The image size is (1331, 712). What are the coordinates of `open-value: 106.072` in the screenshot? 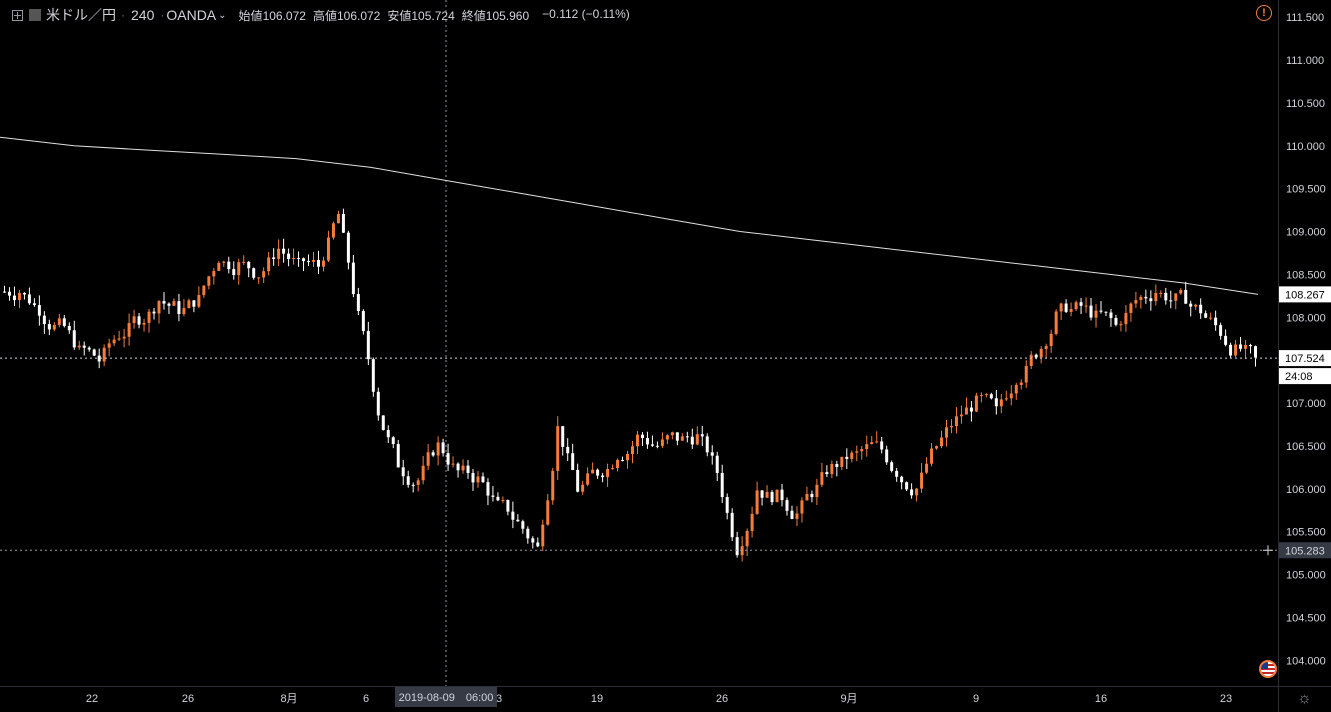 It's located at (284, 15).